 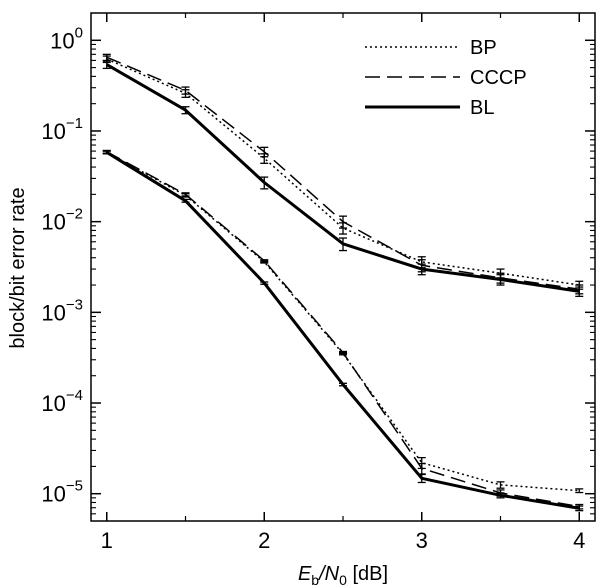 I want to click on x-axis-label-sub1: b, so click(x=315, y=579).